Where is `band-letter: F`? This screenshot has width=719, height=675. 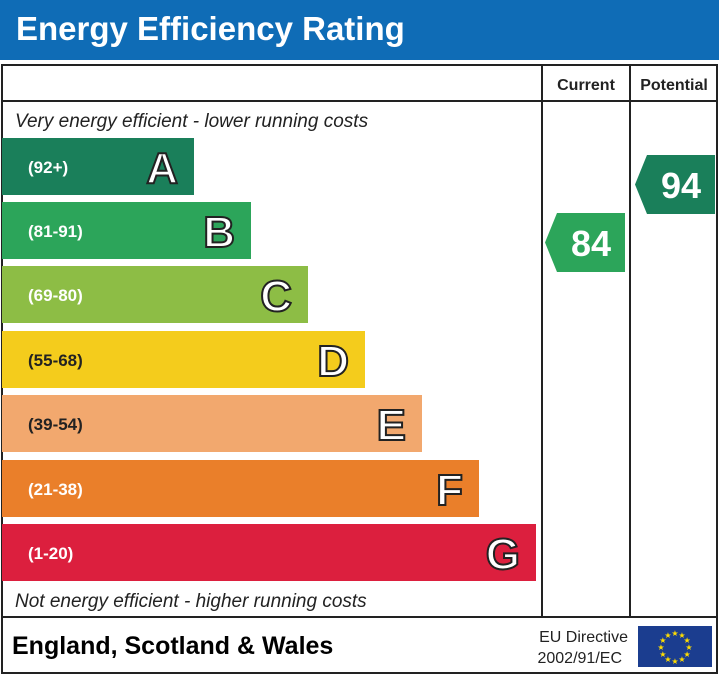 band-letter: F is located at coordinates (449, 490).